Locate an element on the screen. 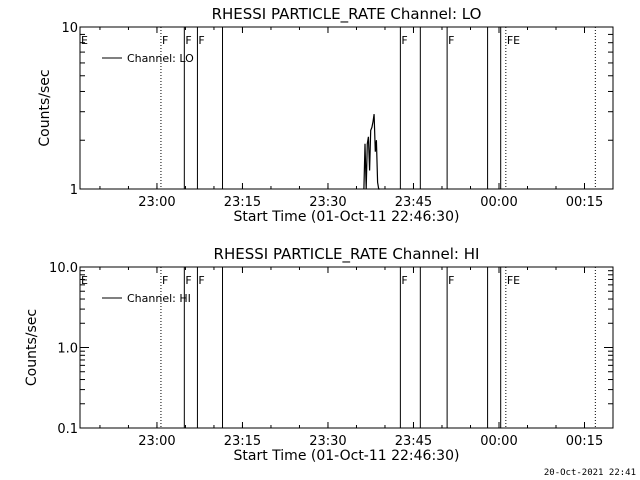 This screenshot has height=480, width=640. panel-1-x-tick-label-1: 23:15 is located at coordinates (242, 202).